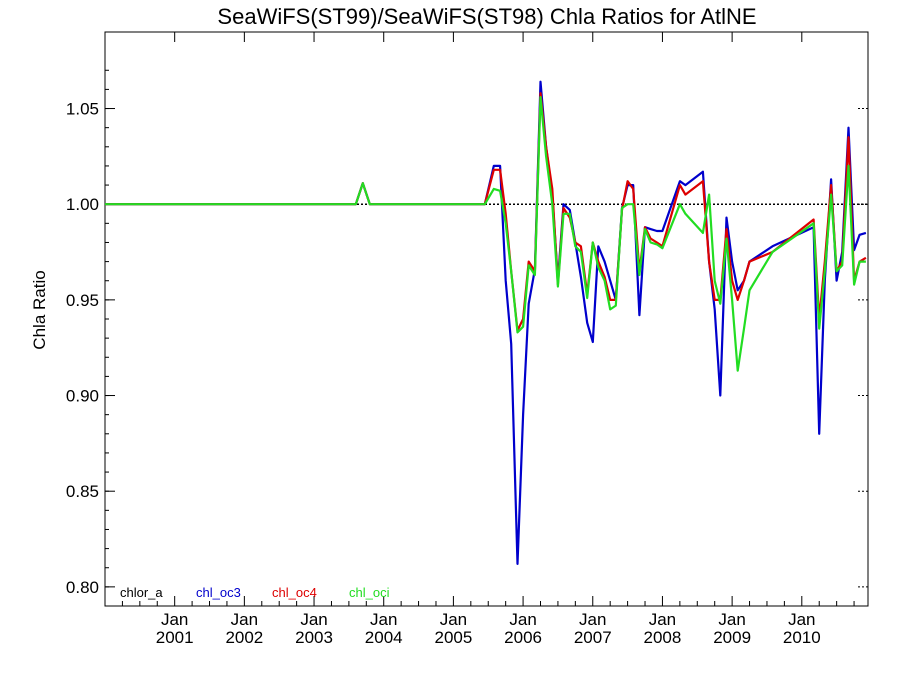 This screenshot has width=900, height=675. Describe the element at coordinates (384, 637) in the screenshot. I see `x-tick-year-label: 2004` at that location.